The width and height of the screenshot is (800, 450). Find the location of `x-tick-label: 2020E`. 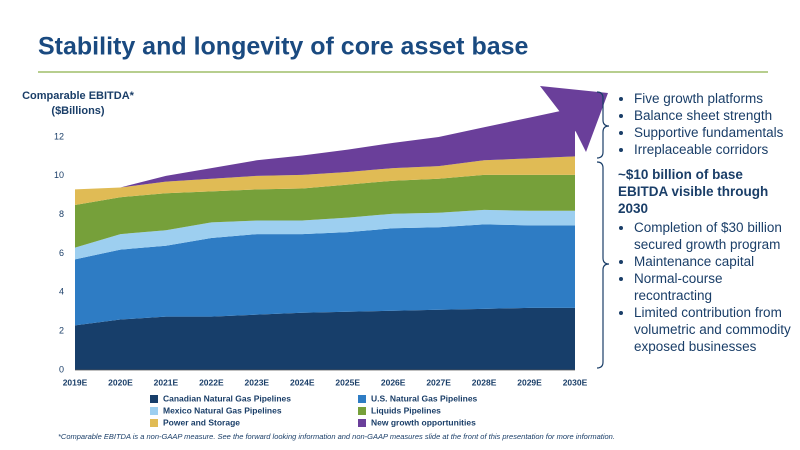

x-tick-label: 2020E is located at coordinates (120, 382).